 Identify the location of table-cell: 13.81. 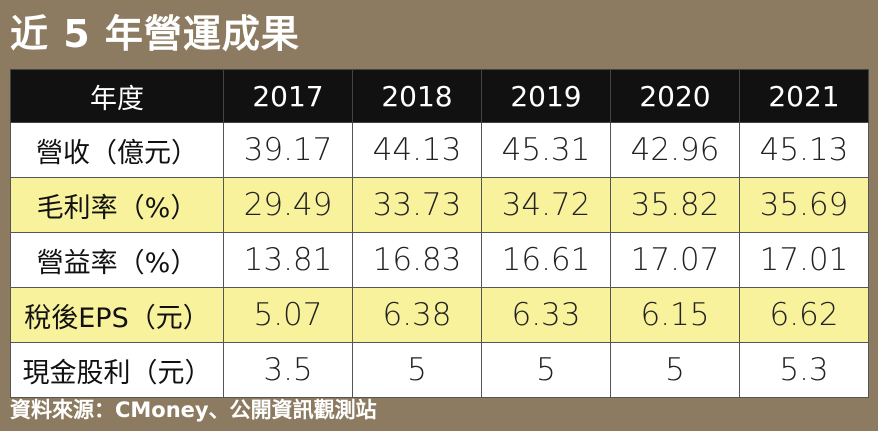
(288, 260).